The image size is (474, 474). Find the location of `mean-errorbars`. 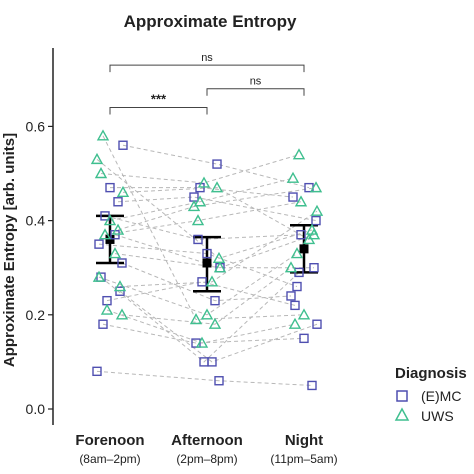

mean-errorbars is located at coordinates (207, 253).